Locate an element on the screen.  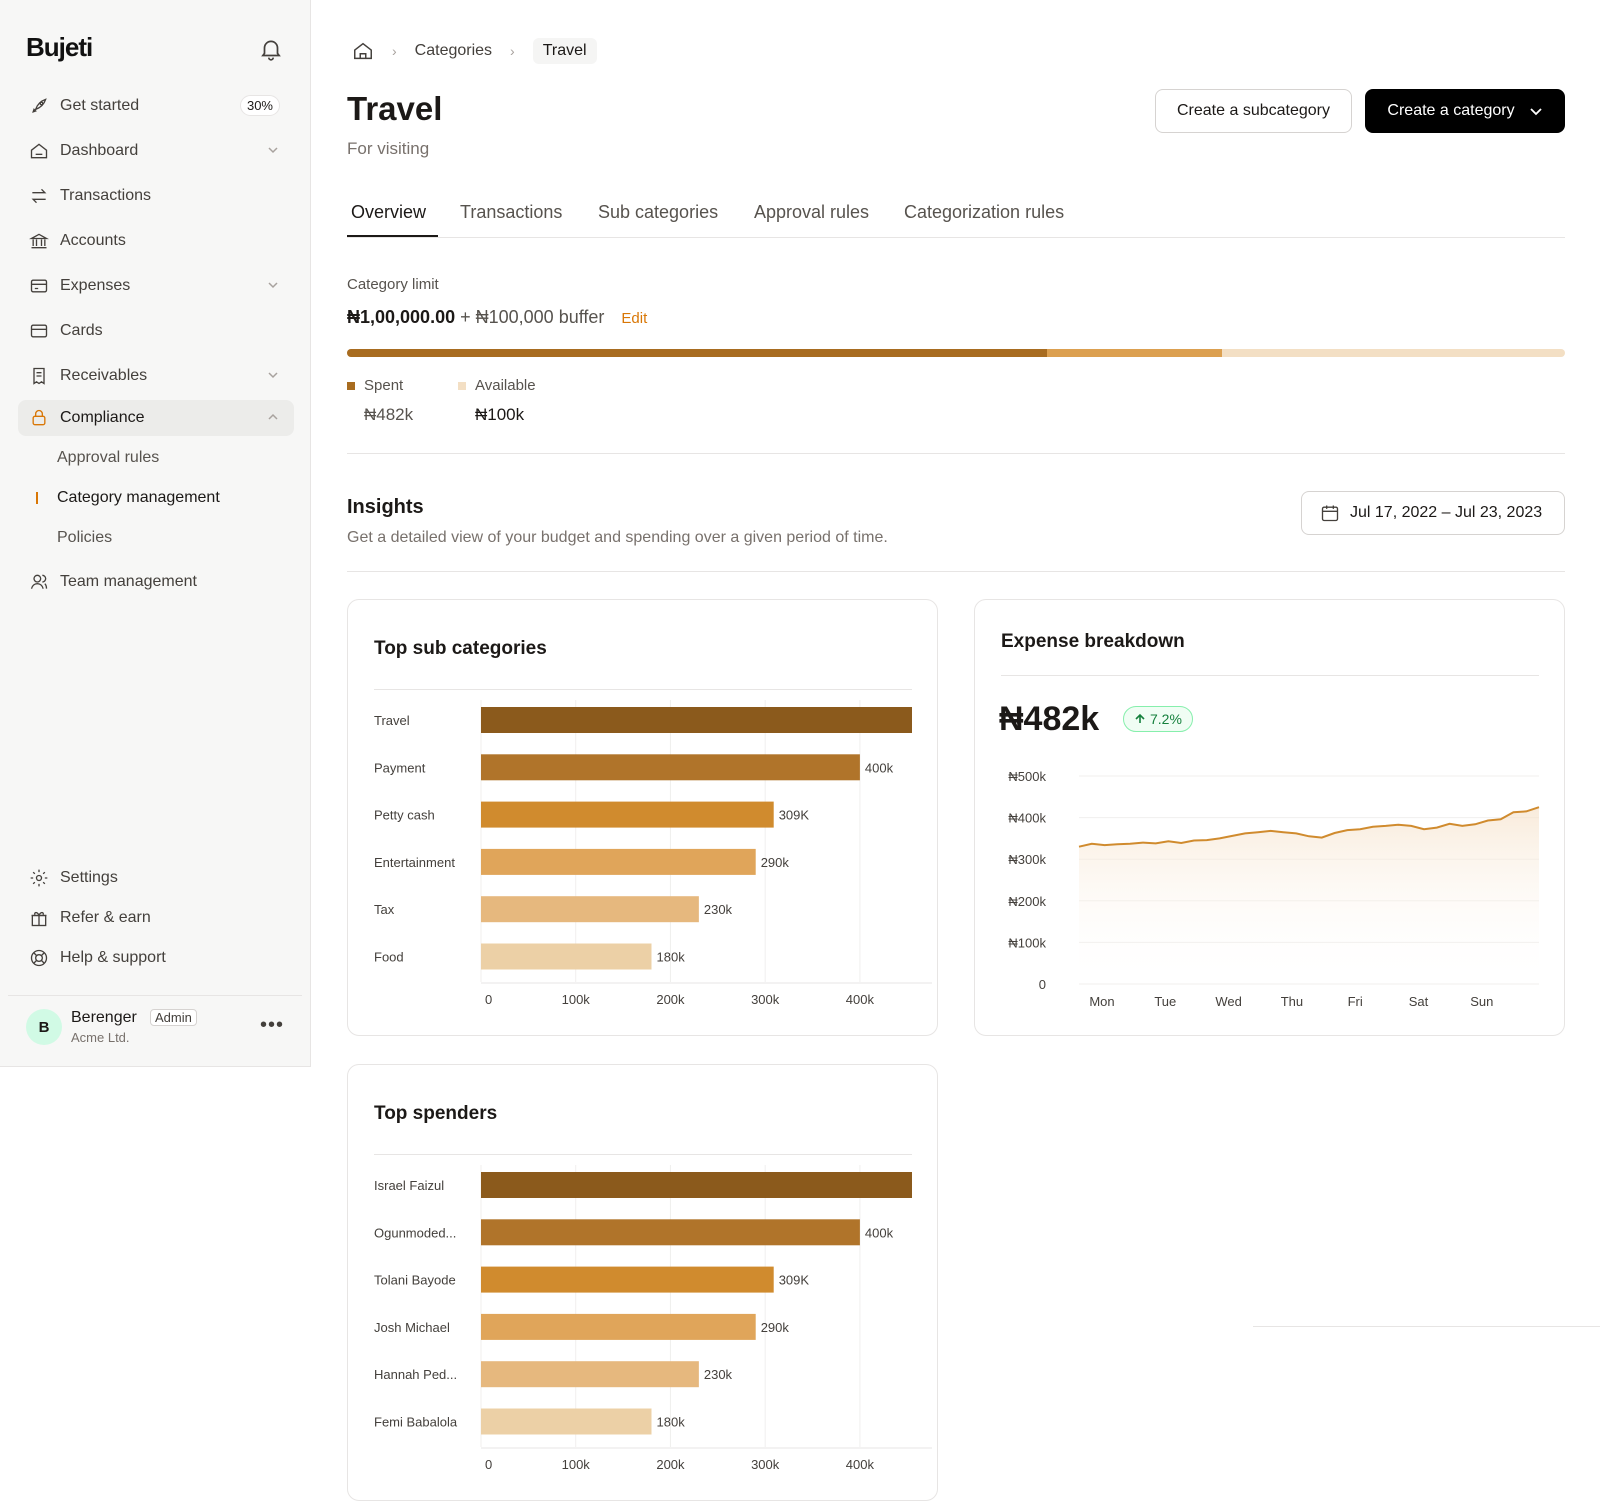
x-tick-label: 100k is located at coordinates (576, 1464).